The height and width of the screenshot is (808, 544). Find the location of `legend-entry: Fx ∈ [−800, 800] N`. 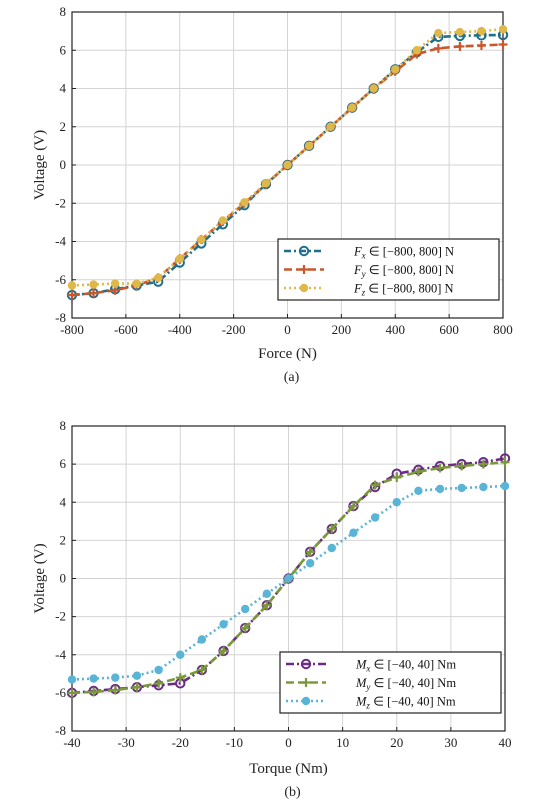

legend-entry: Fx ∈ [−800, 800] N is located at coordinates (369, 253).